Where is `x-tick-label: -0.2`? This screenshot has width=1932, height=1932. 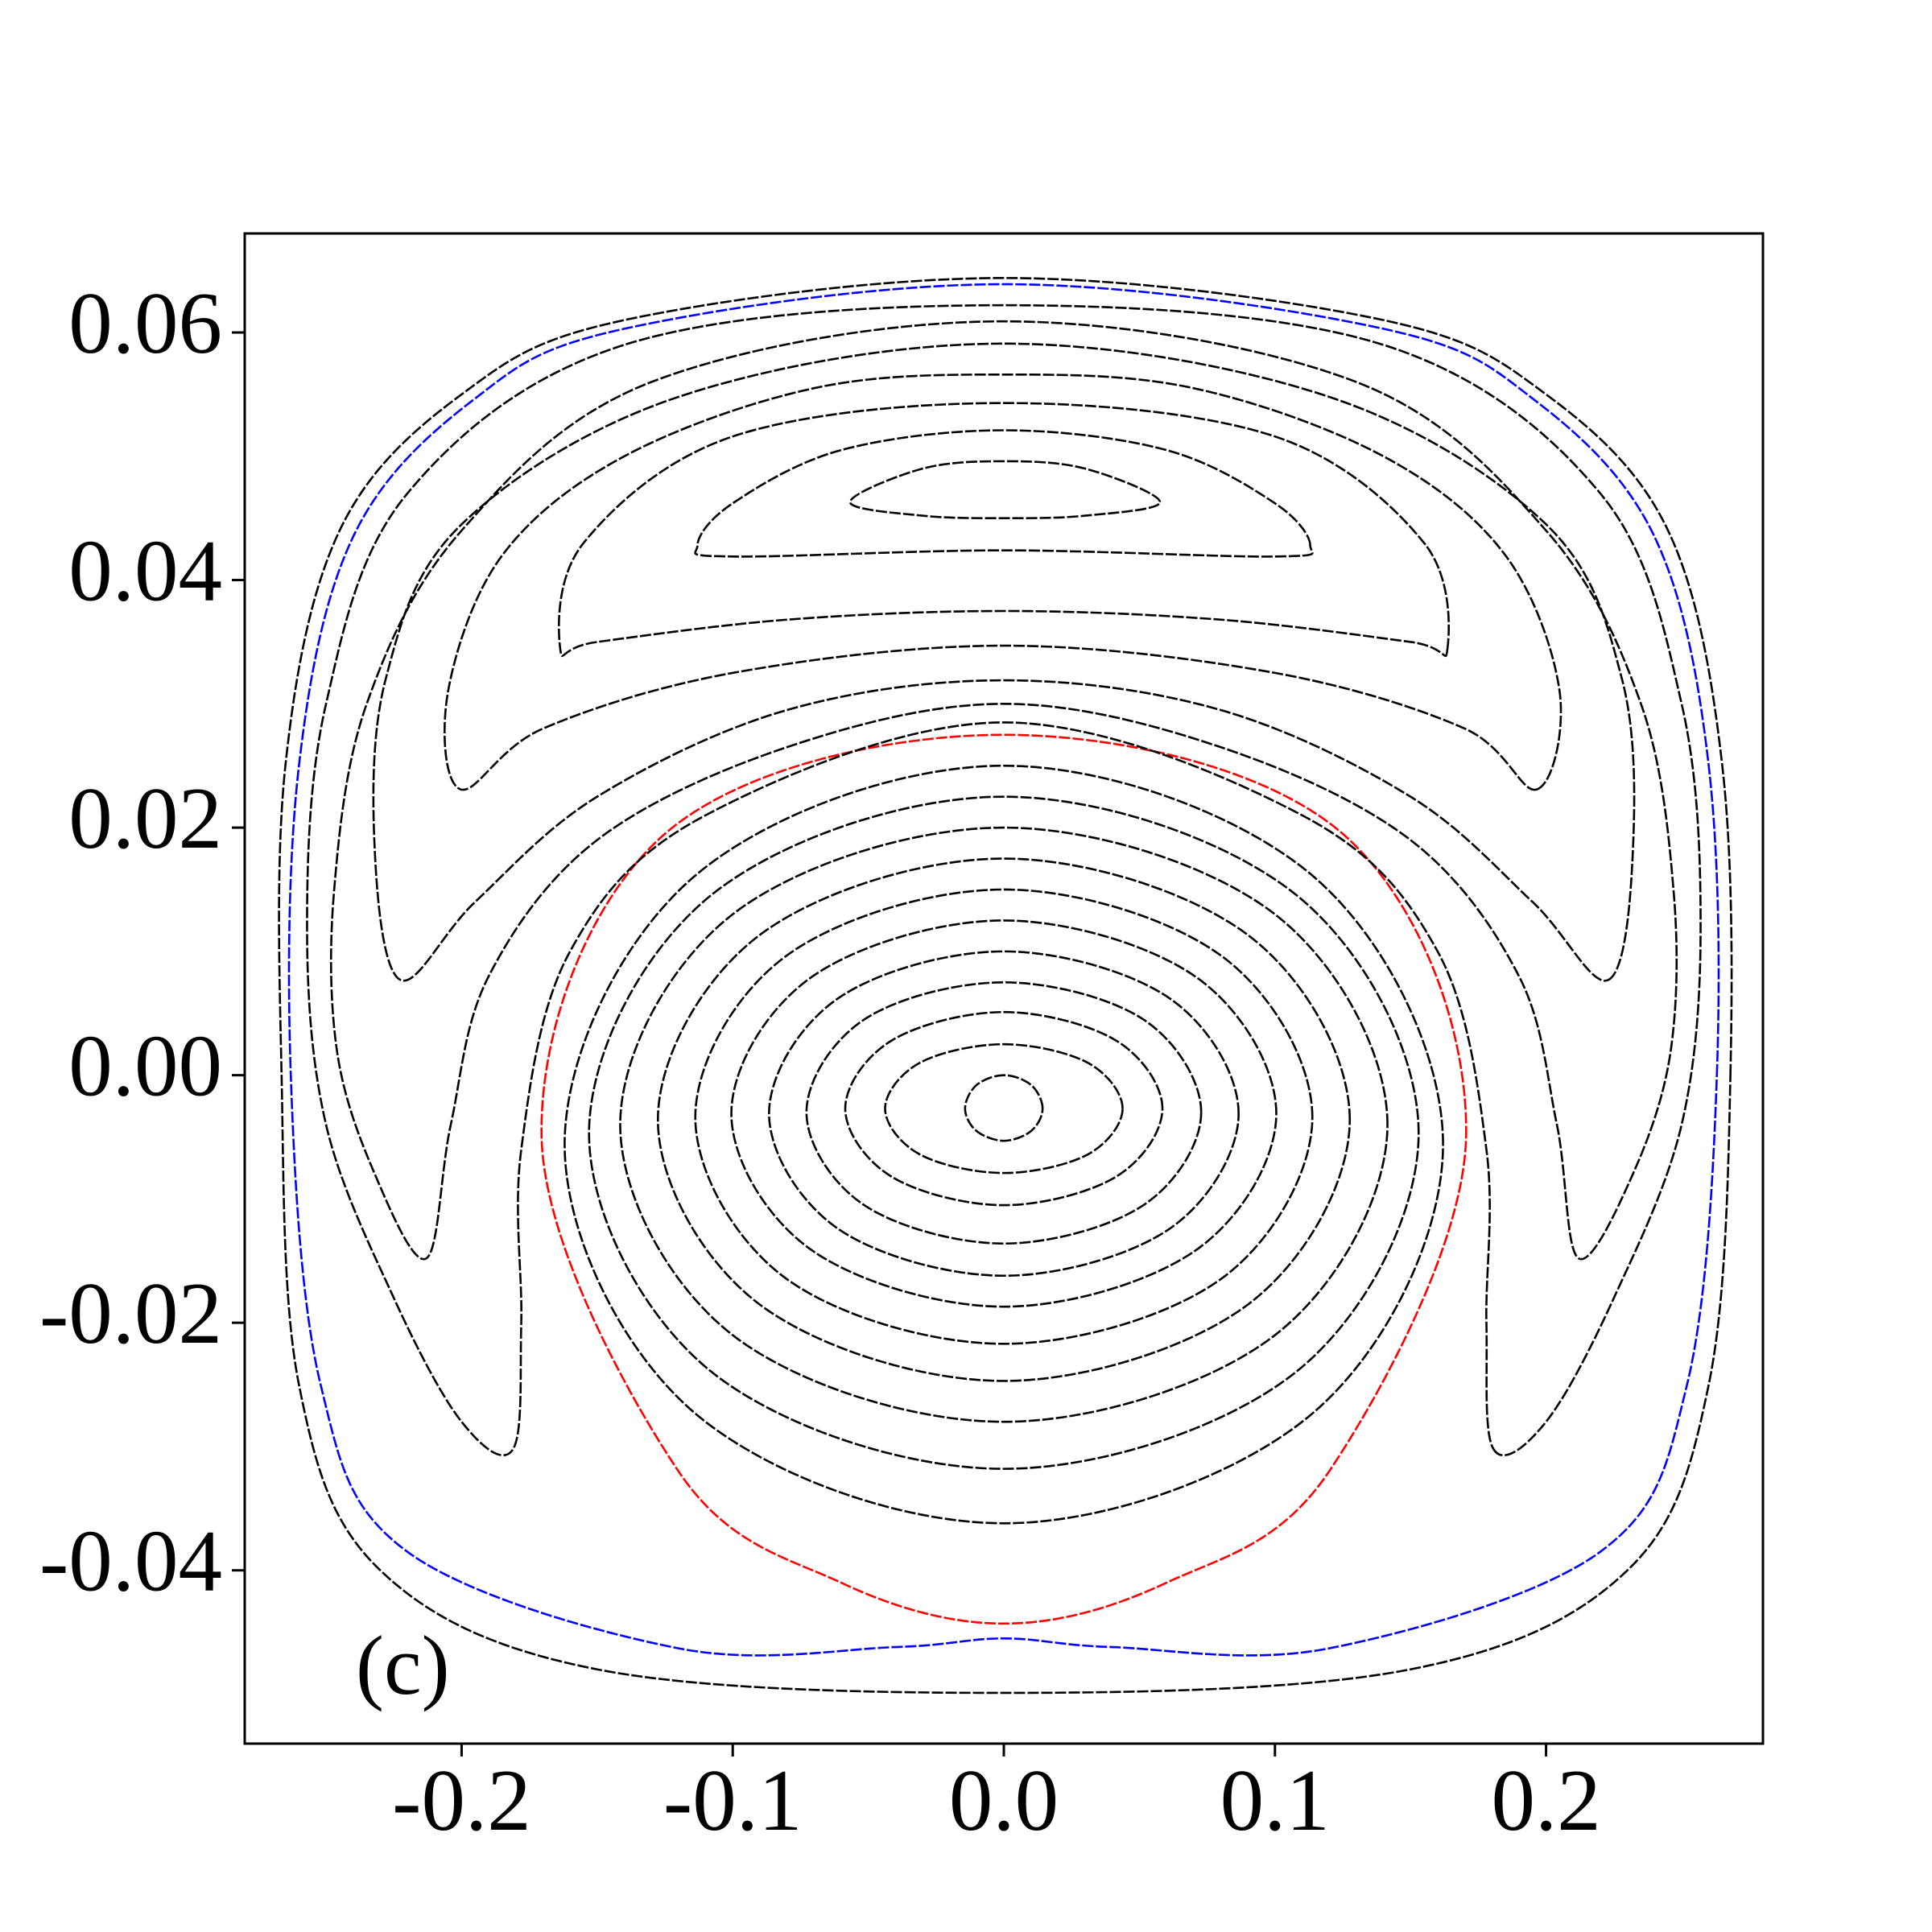 x-tick-label: -0.2 is located at coordinates (462, 1800).